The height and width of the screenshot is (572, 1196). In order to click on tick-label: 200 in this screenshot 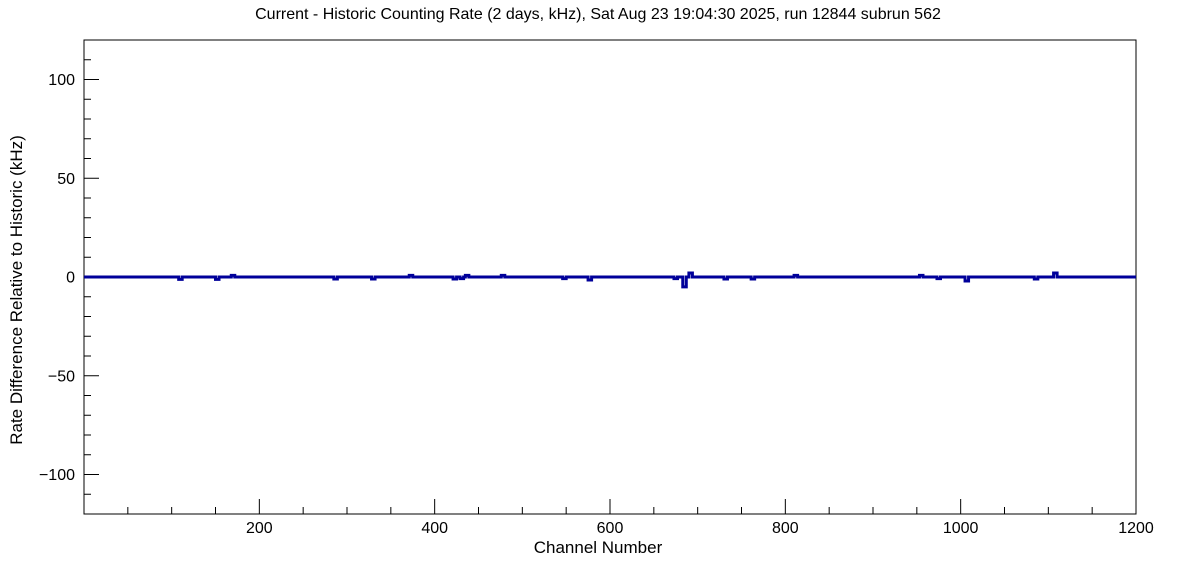, I will do `click(259, 528)`.